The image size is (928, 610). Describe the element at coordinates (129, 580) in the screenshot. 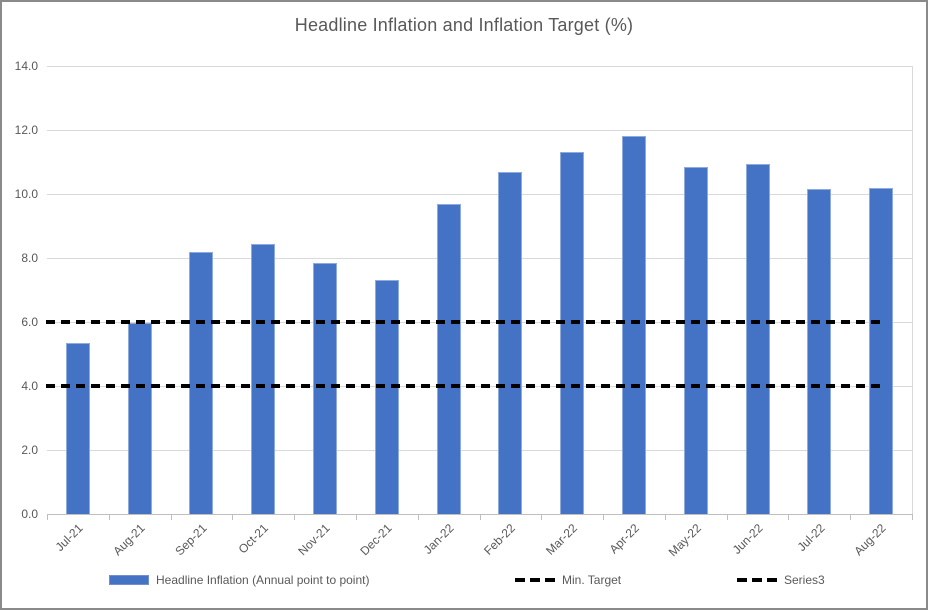

I see `bar-swatch-icon` at that location.